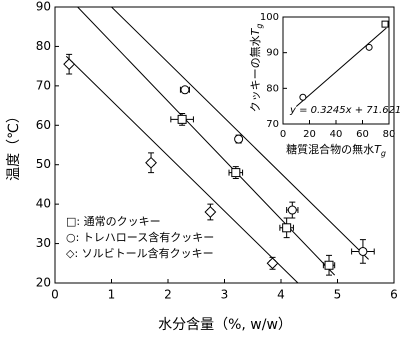 The width and height of the screenshot is (407, 345). I want to click on y-tick-label: 30, so click(43, 243).